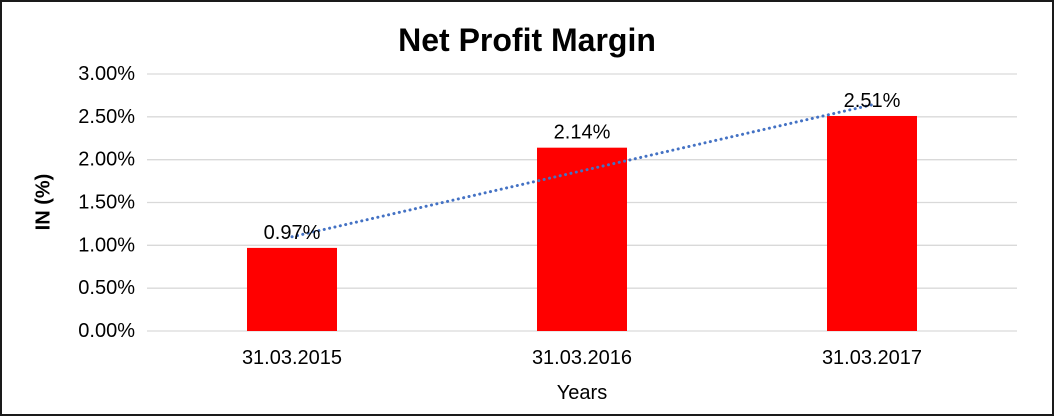 The height and width of the screenshot is (416, 1054). Describe the element at coordinates (292, 358) in the screenshot. I see `x-tick-label: 31.03.2015` at that location.